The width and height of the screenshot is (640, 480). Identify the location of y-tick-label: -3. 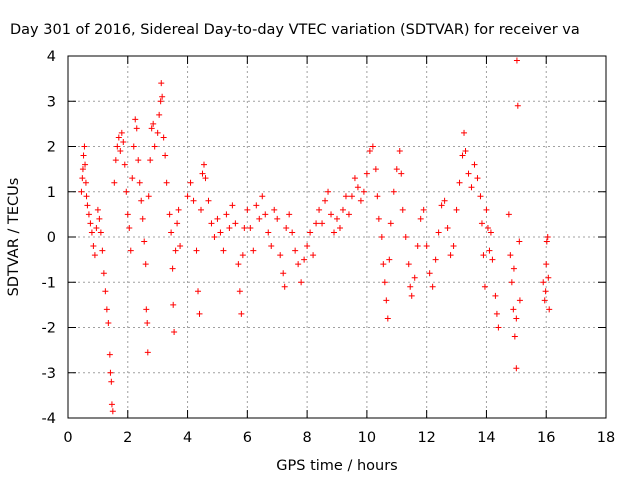
(49, 374).